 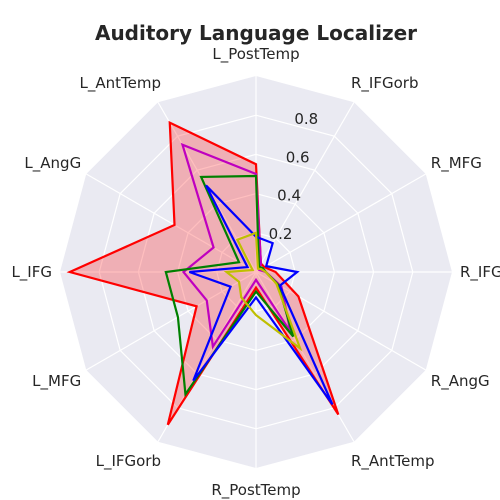 What do you see at coordinates (393, 461) in the screenshot?
I see `category-label: R_AntTemp` at bounding box center [393, 461].